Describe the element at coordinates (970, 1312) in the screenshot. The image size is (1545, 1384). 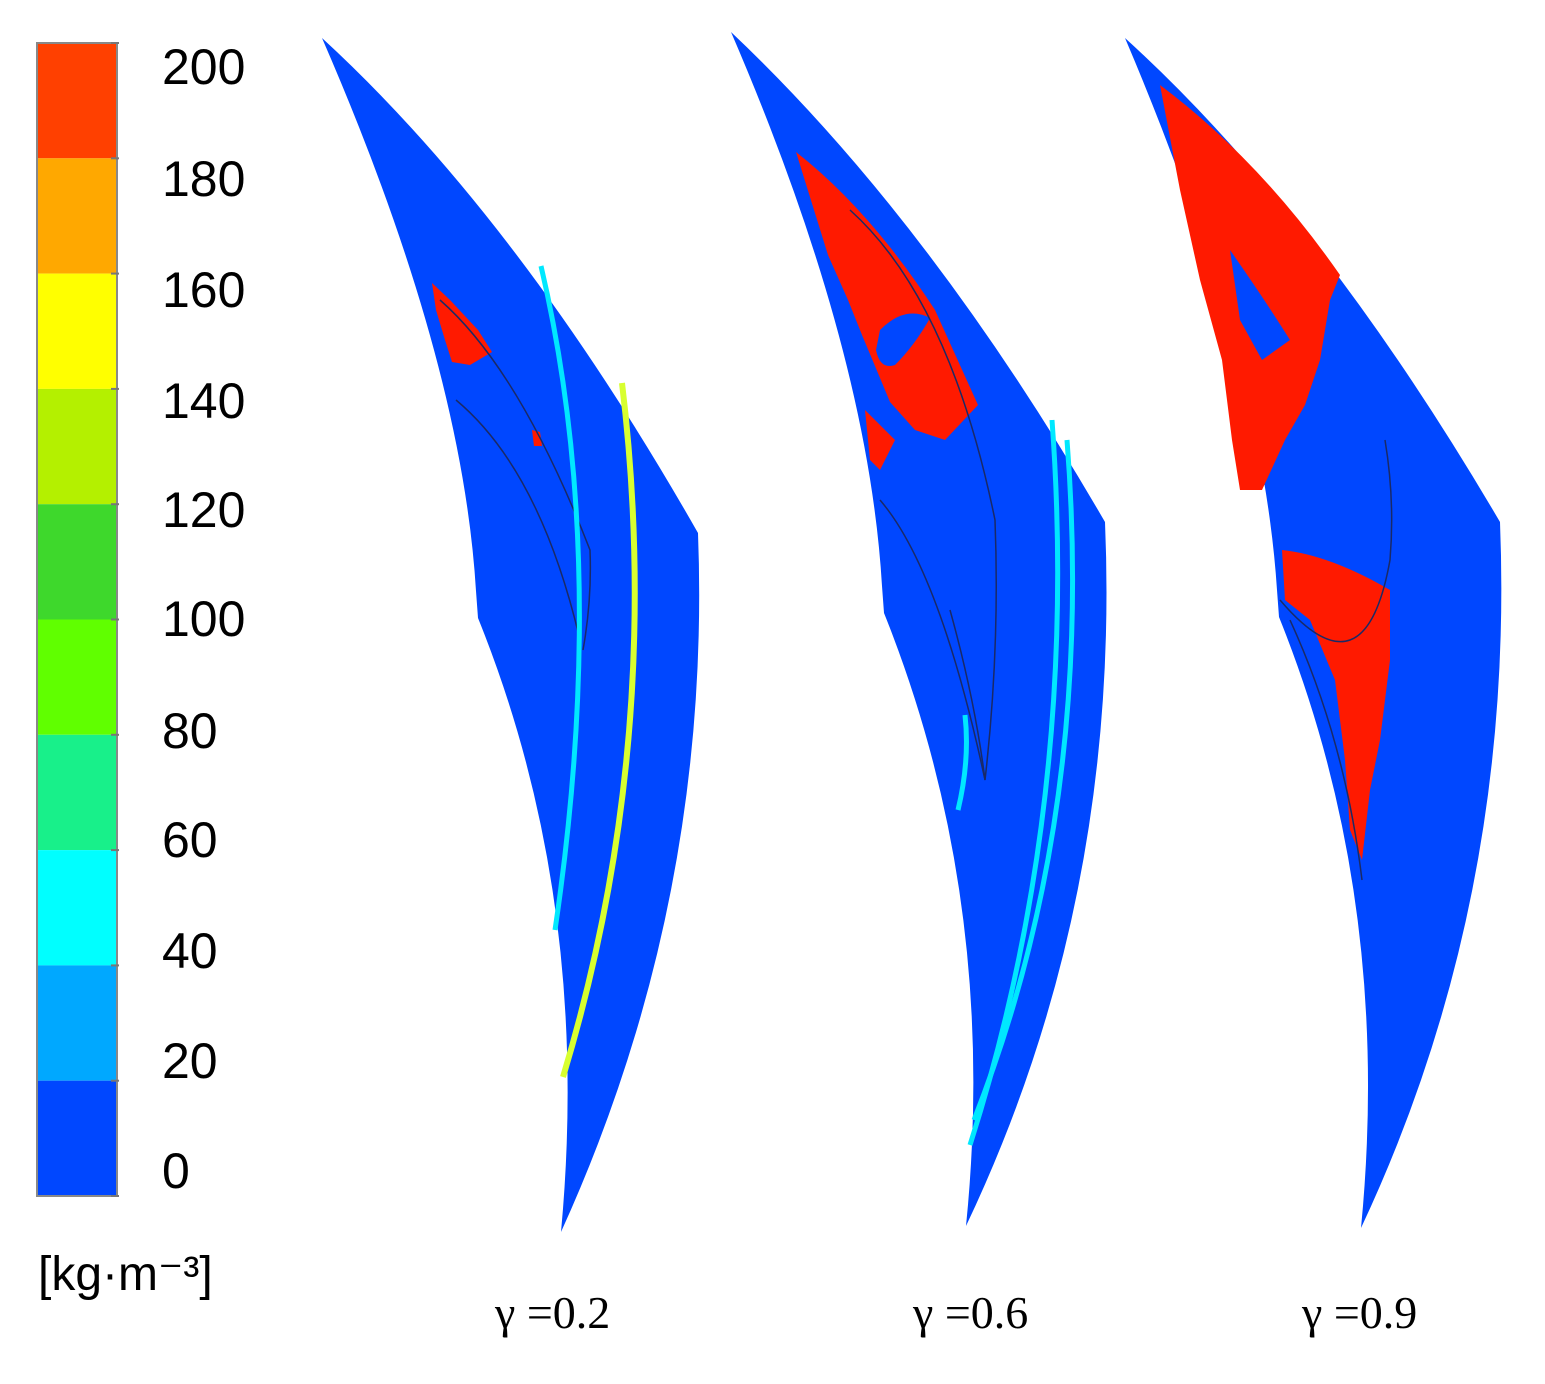
I see `panel-label: γ =0.6` at that location.